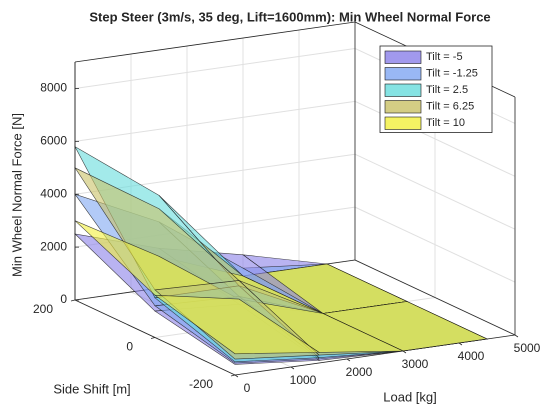 Image resolution: width=560 pixels, height=420 pixels. What do you see at coordinates (53, 88) in the screenshot?
I see `z-tick-label: 8000` at bounding box center [53, 88].